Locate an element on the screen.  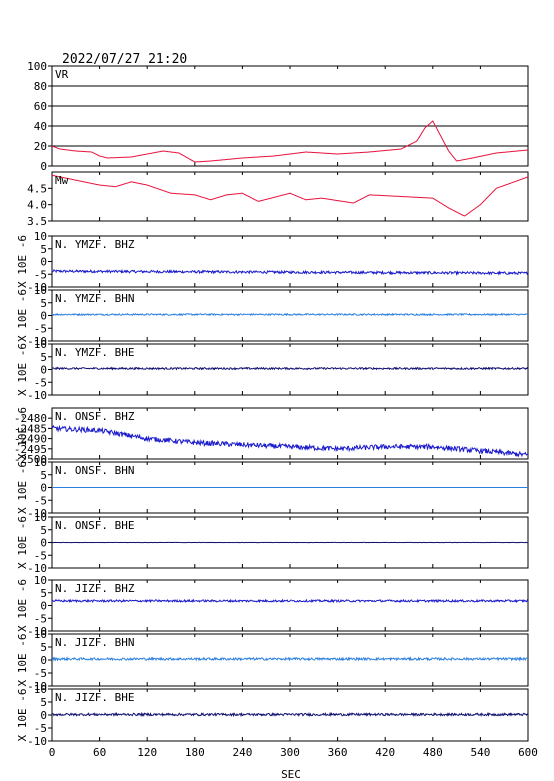
x-tick-label: 480 is located at coordinates (433, 752).